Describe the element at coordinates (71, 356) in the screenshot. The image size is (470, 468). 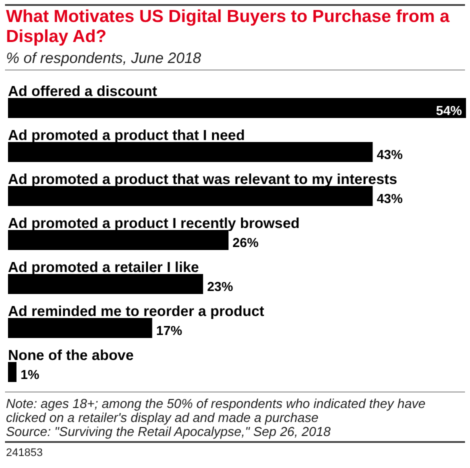
I see `y-tick-label: None of the above` at that location.